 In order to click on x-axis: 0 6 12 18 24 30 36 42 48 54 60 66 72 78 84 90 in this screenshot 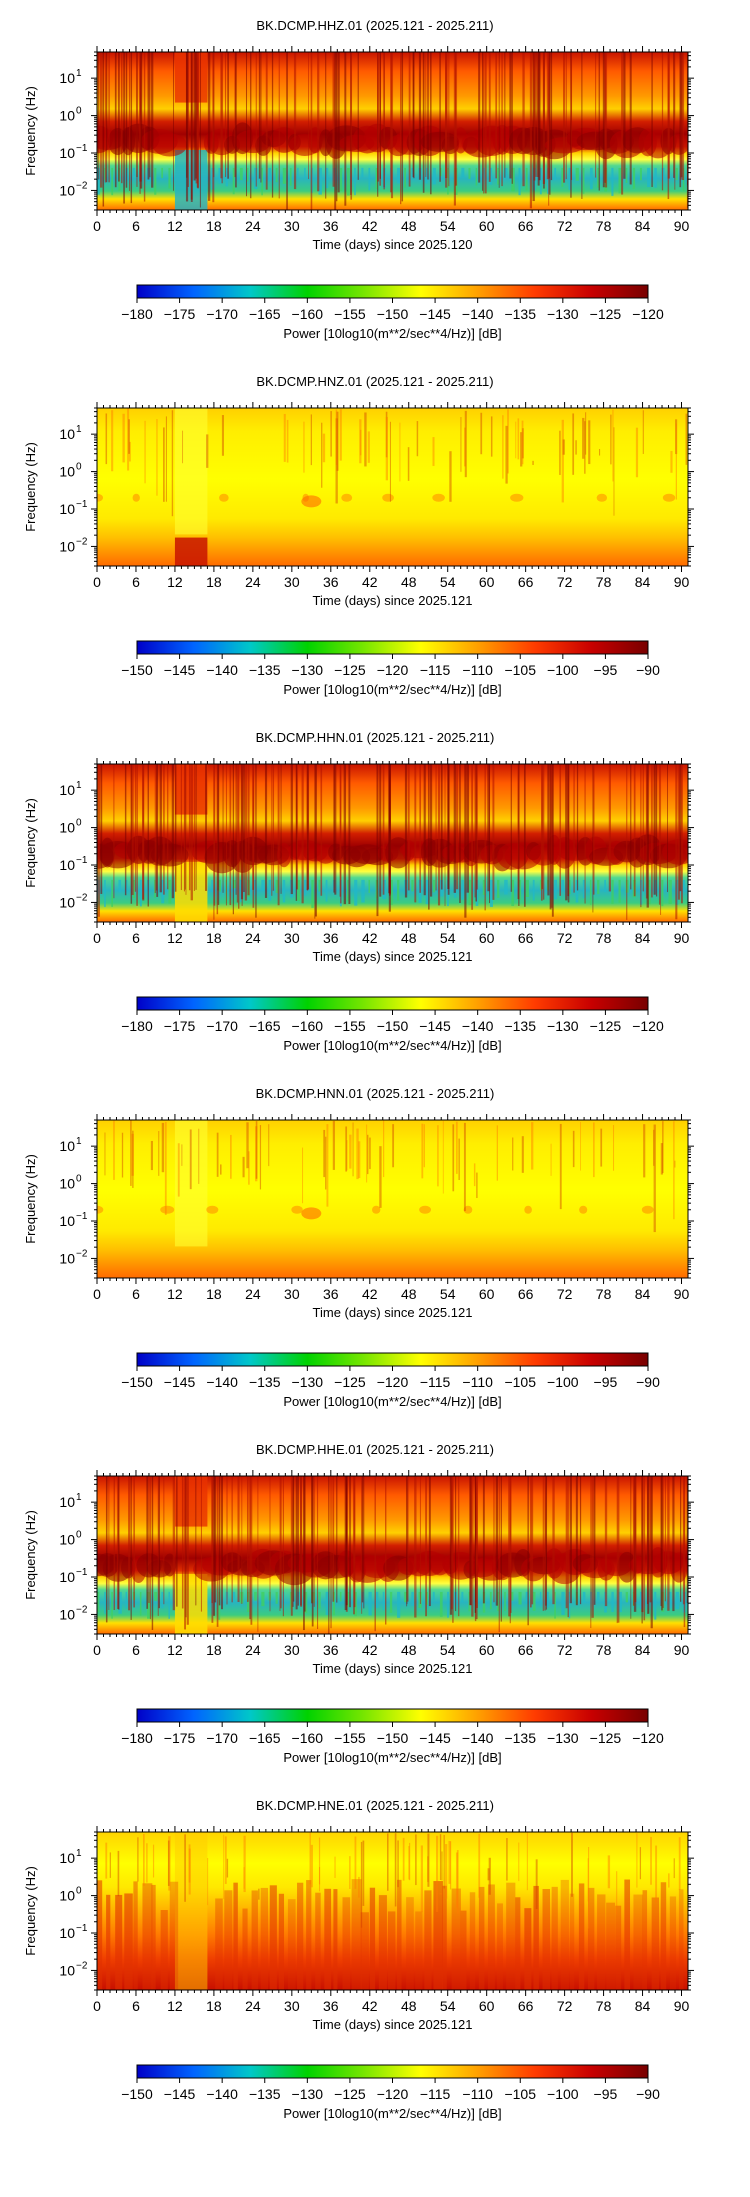, I will do `click(391, 852)`.